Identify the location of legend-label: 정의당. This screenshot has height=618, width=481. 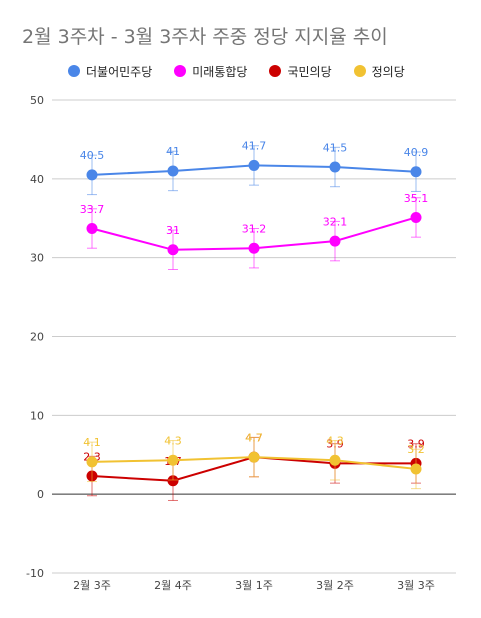
(388, 71).